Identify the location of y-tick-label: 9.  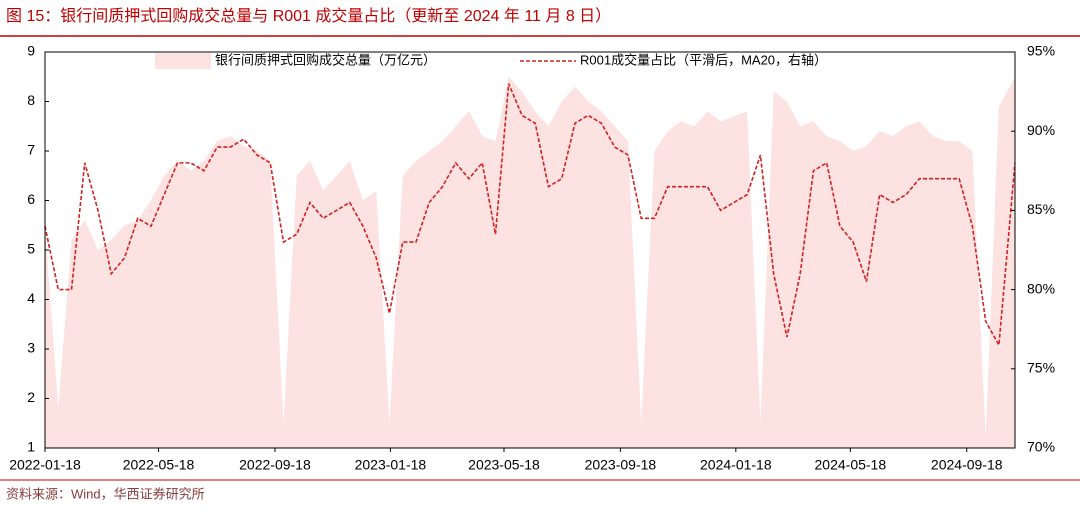
(31, 51).